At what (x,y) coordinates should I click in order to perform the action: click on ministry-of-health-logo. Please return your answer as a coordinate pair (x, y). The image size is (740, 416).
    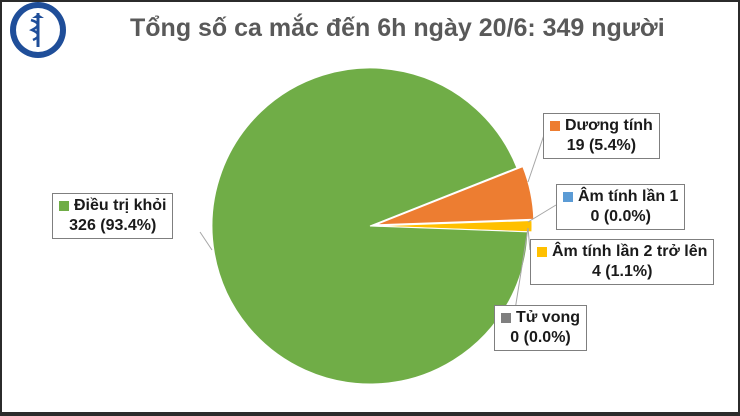
    Looking at the image, I should click on (38, 30).